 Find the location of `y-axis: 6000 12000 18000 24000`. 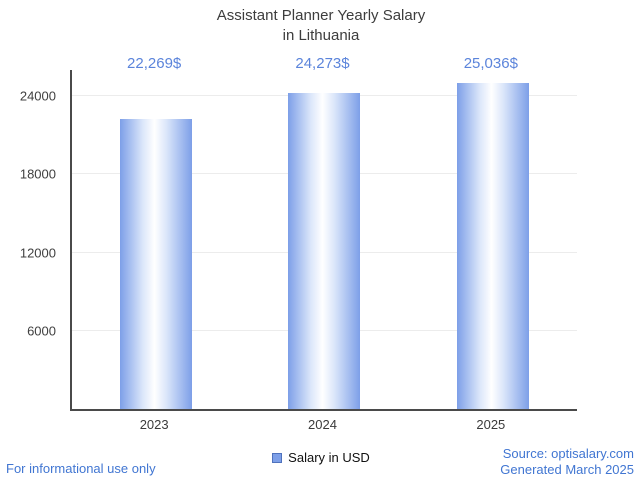

y-axis: 6000 12000 18000 24000 is located at coordinates (31, 239).